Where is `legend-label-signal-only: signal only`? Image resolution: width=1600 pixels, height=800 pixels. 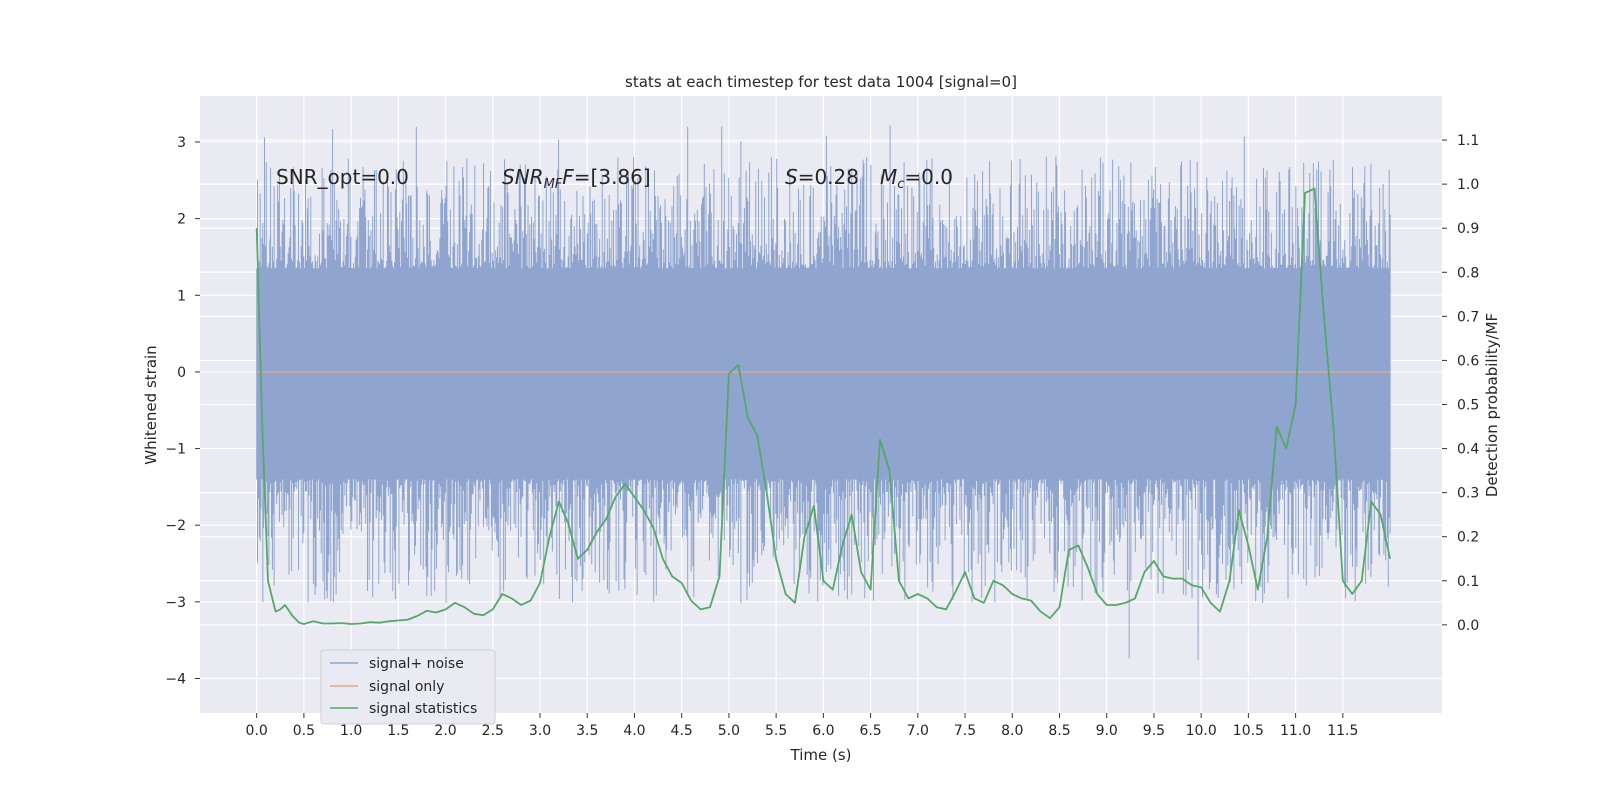
legend-label-signal-only: signal only is located at coordinates (406, 687).